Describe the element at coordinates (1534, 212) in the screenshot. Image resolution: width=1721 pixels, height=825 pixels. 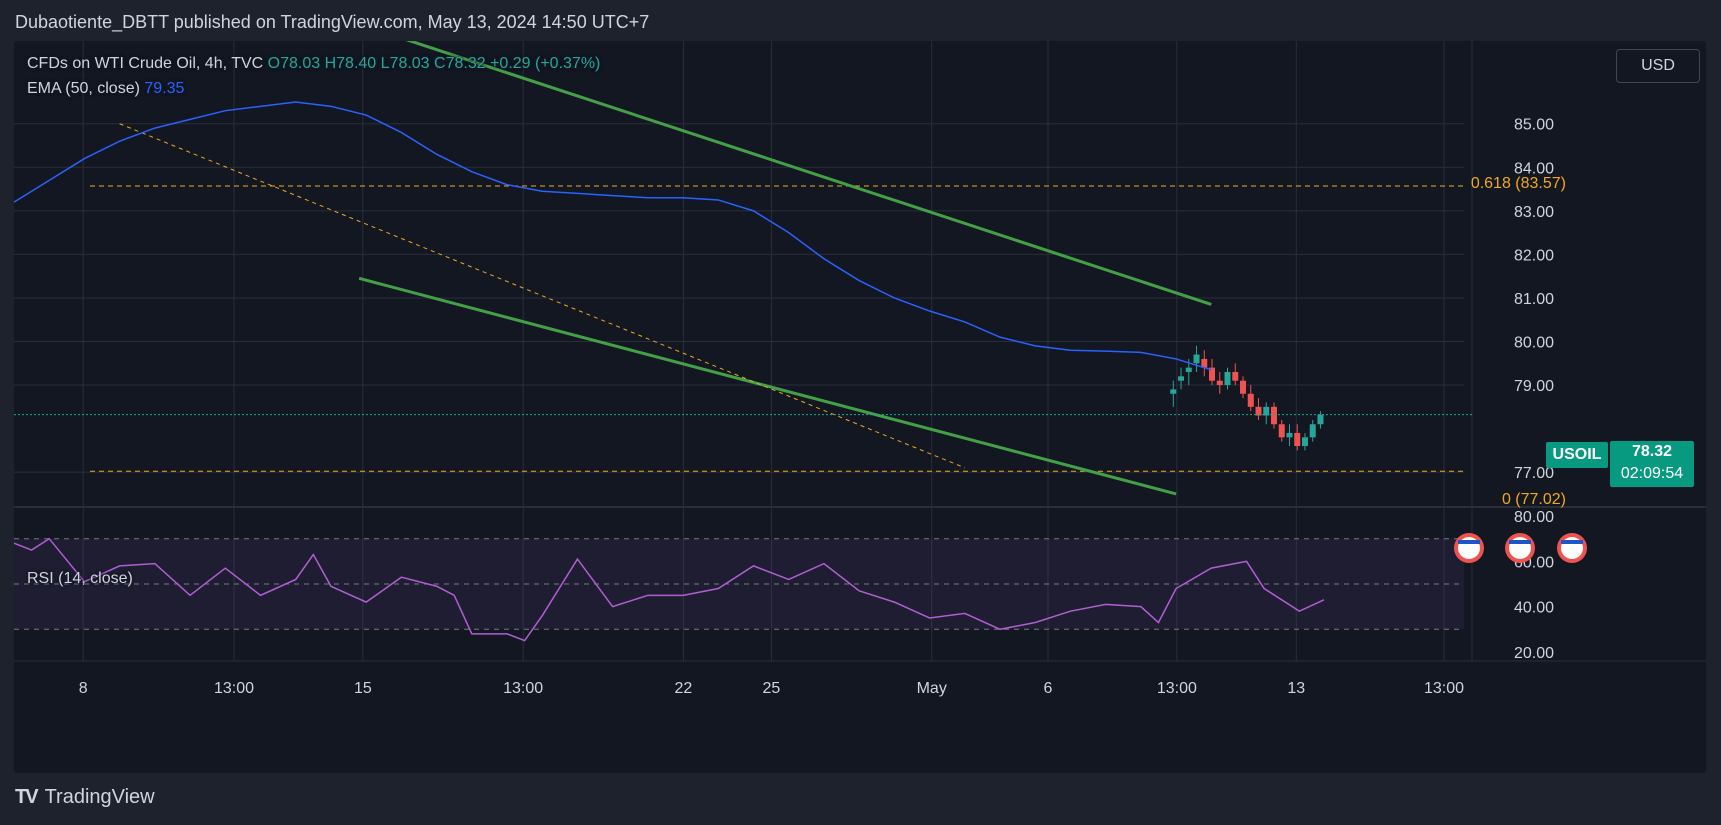
I see `price-tick-label: 83.00` at that location.